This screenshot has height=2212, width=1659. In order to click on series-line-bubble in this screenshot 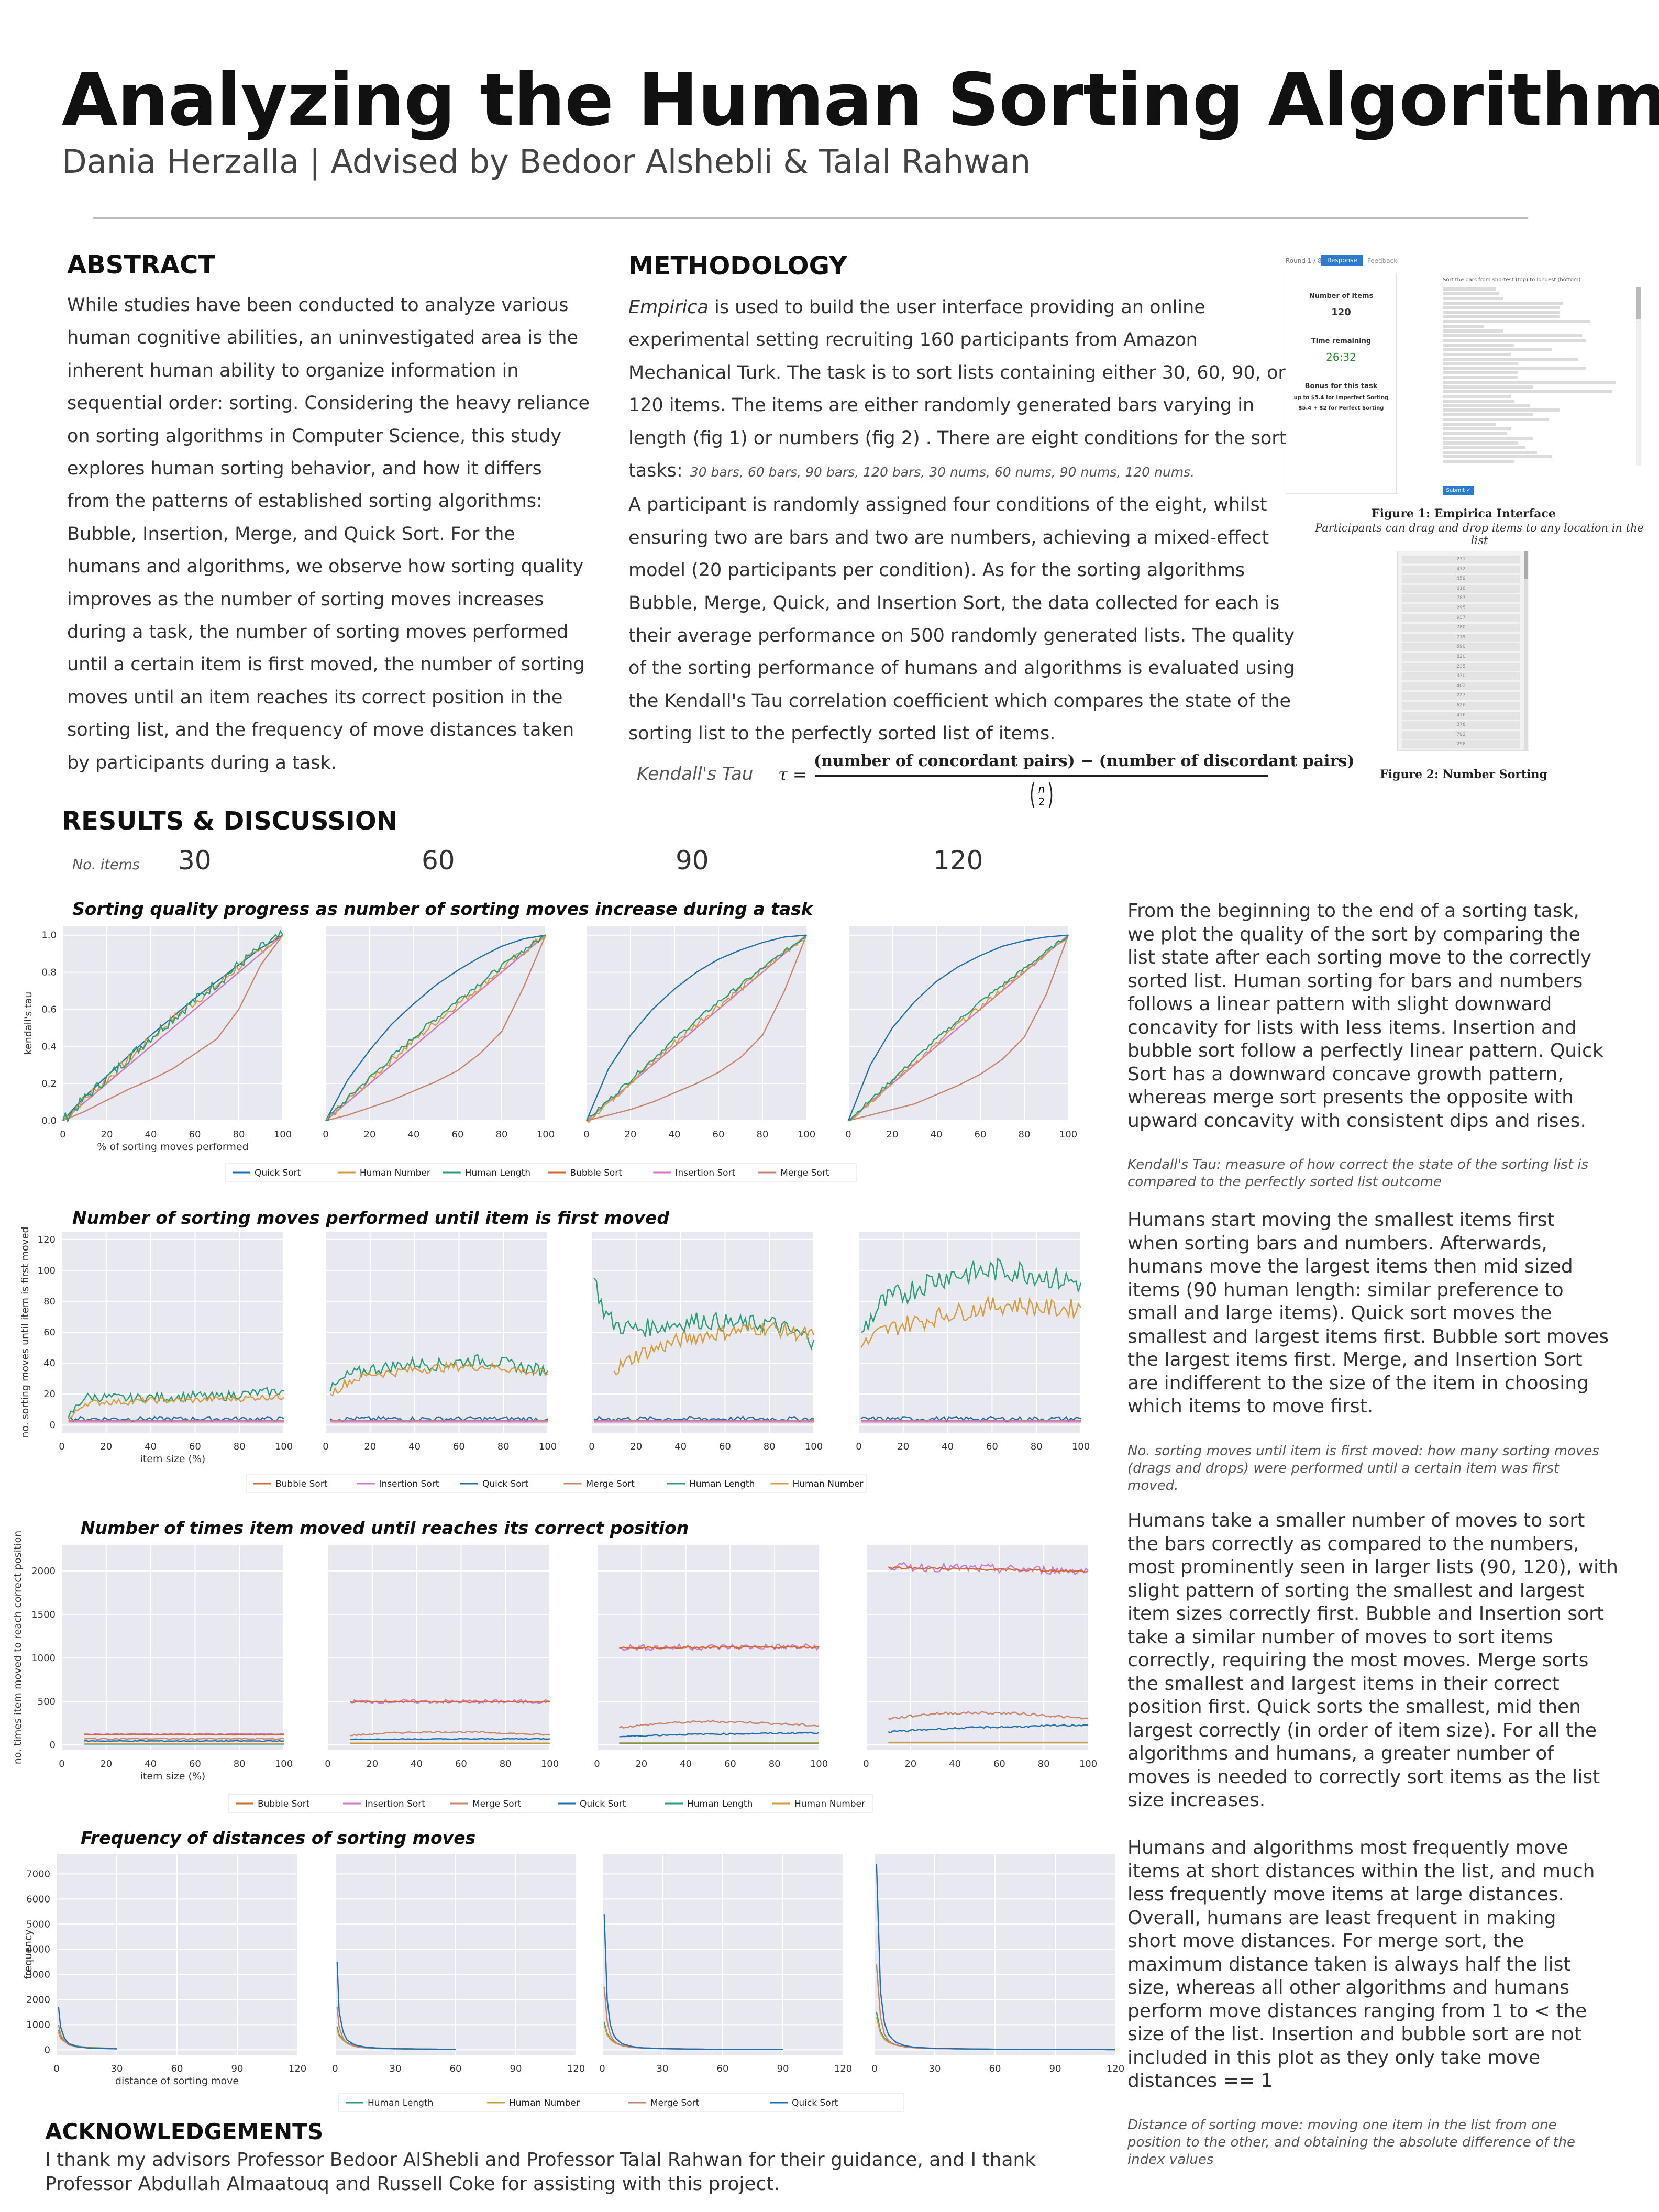, I will do `click(719, 1647)`.